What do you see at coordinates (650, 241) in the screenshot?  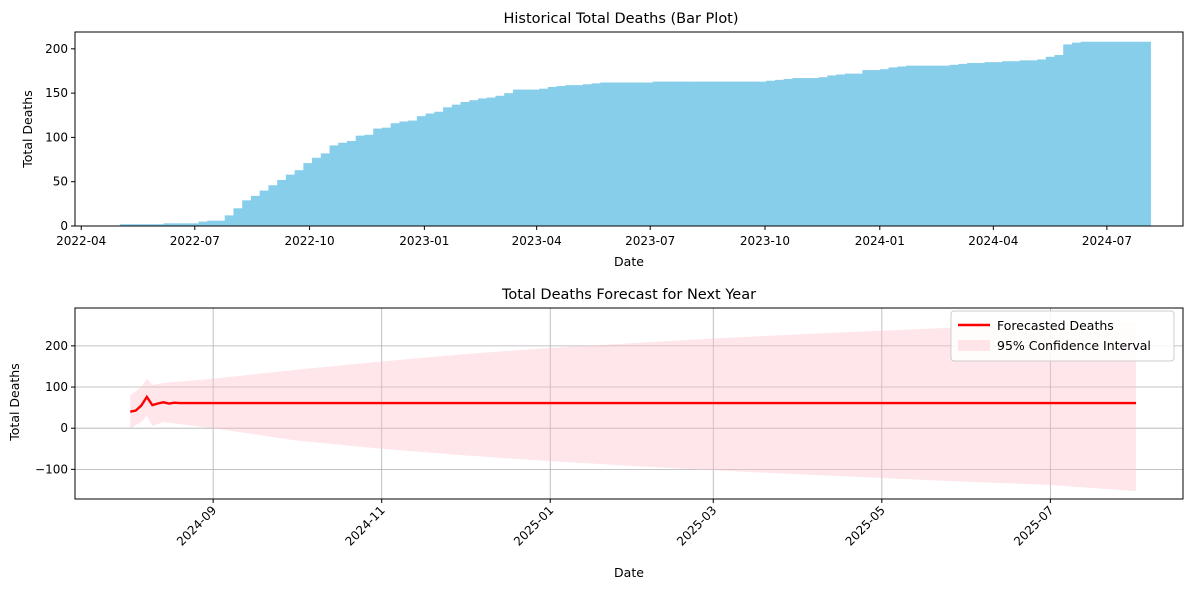 I see `x-tick-label: 2023-07` at bounding box center [650, 241].